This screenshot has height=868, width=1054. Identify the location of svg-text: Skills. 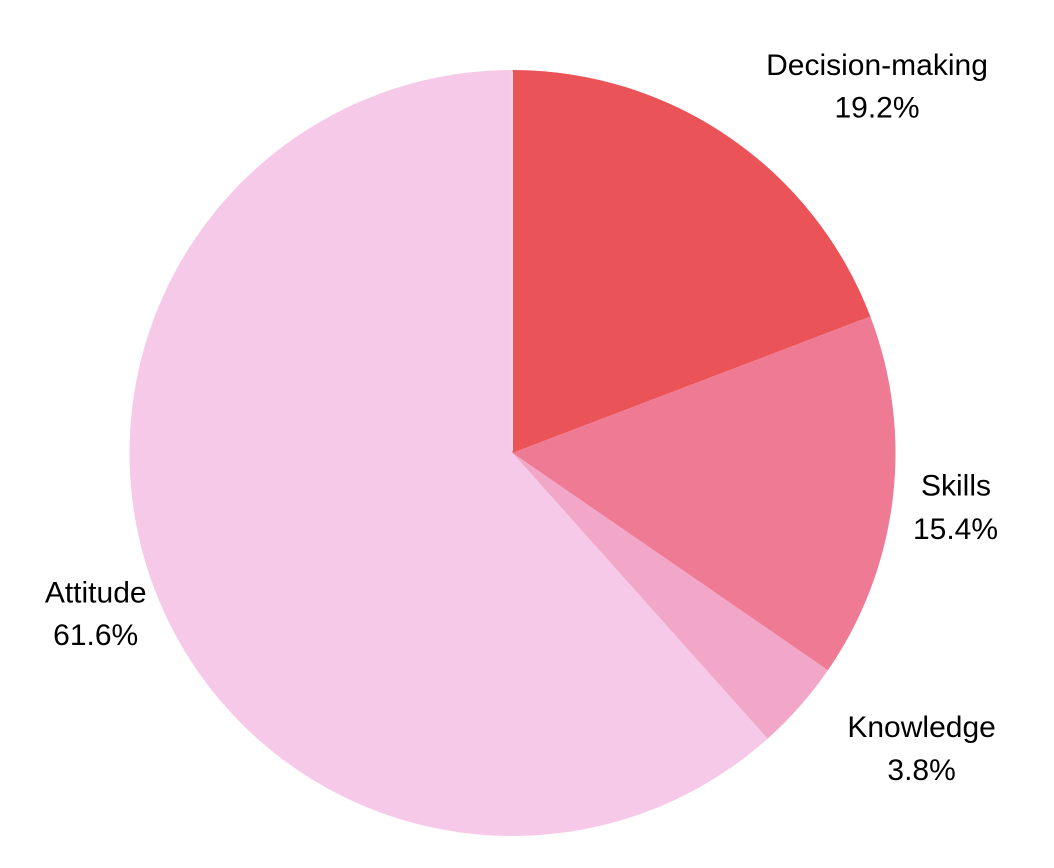
(956, 486).